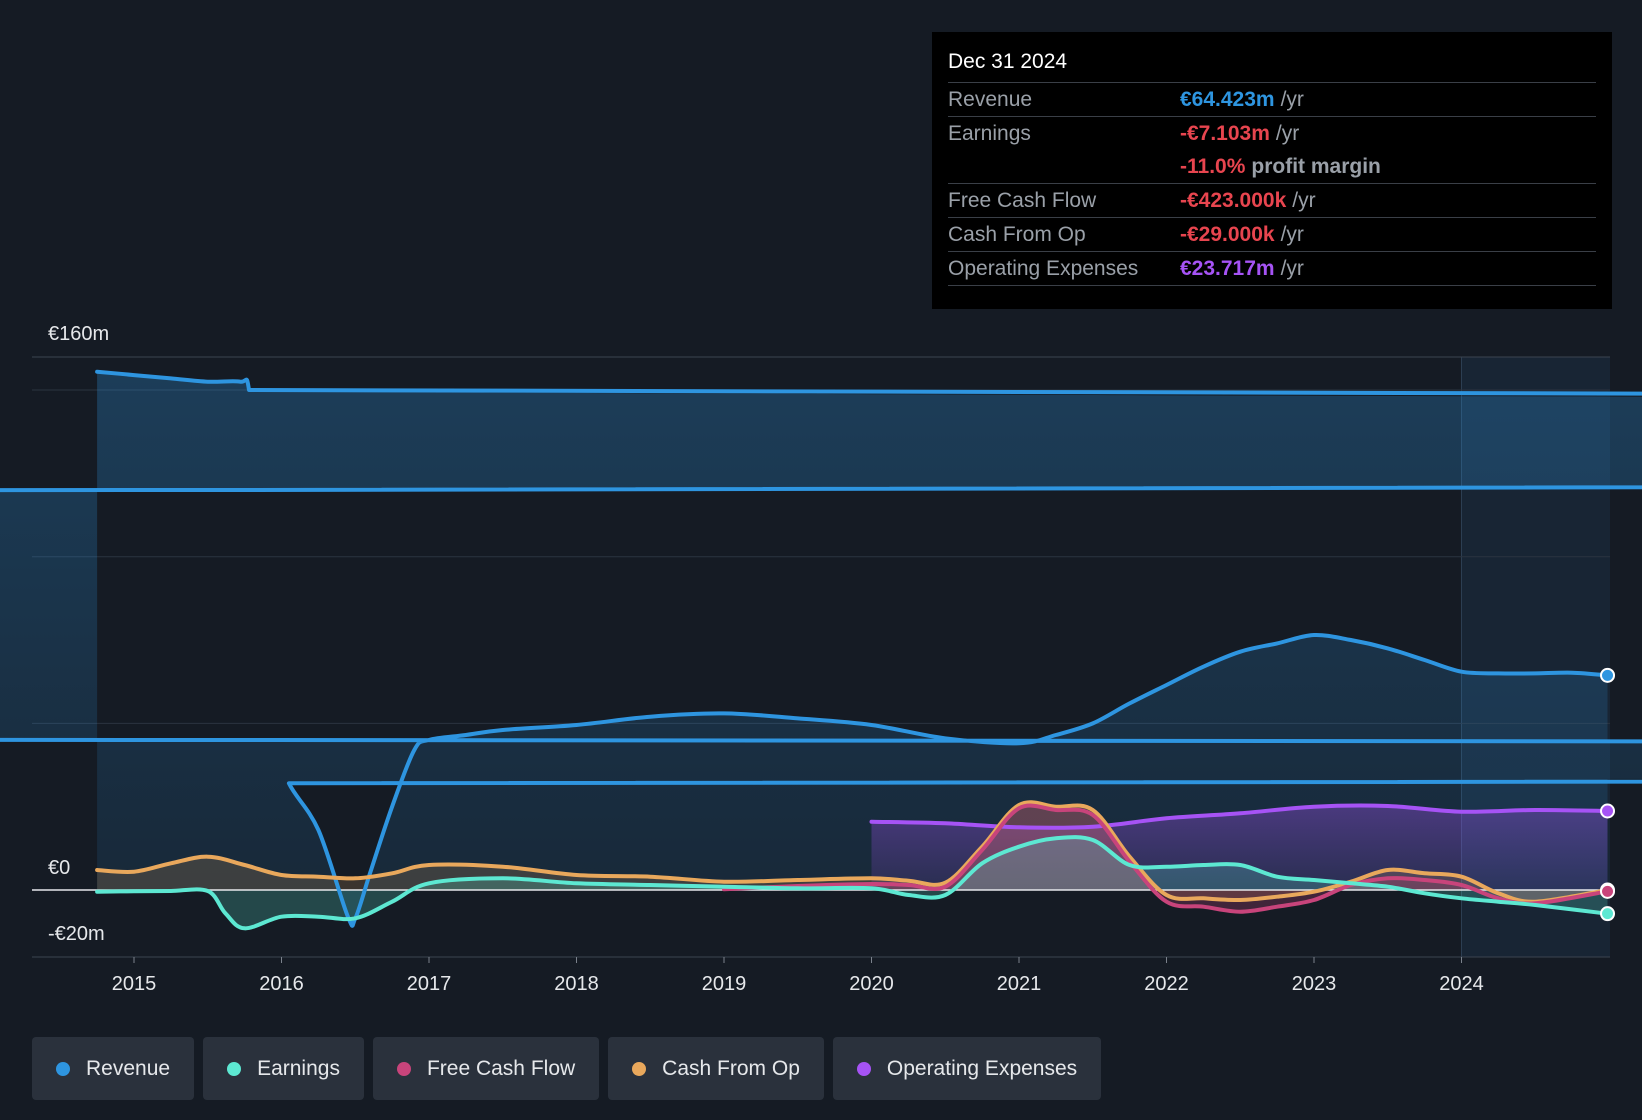  What do you see at coordinates (281, 984) in the screenshot?
I see `x-tick-label: 2016` at bounding box center [281, 984].